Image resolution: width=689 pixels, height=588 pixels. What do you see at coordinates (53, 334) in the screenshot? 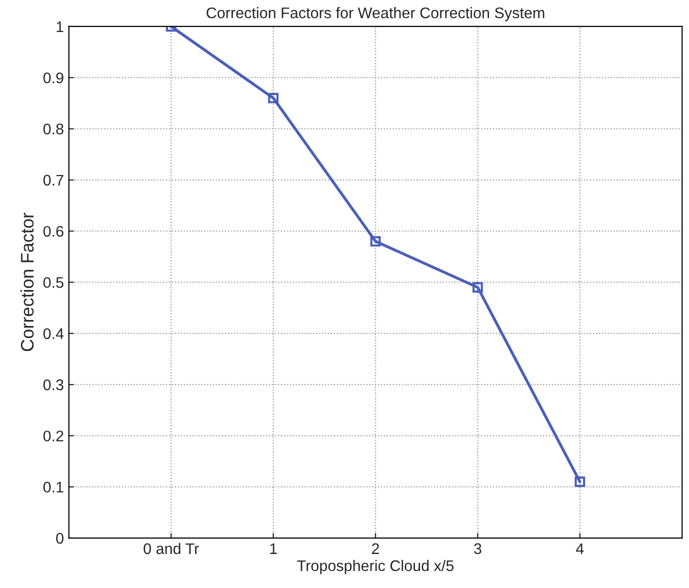
I see `y-tick-label: 0.4` at bounding box center [53, 334].